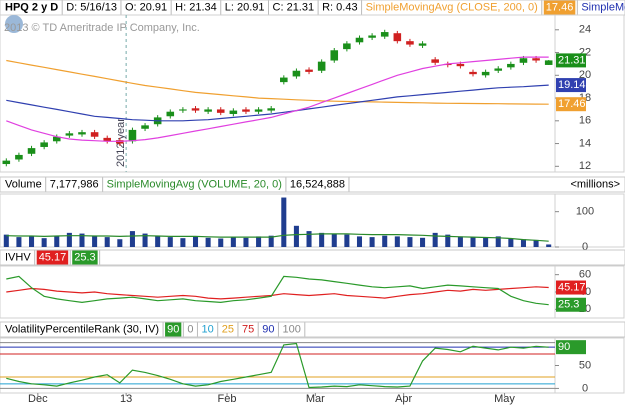  I want to click on y-tick-label: 100, so click(585, 212).